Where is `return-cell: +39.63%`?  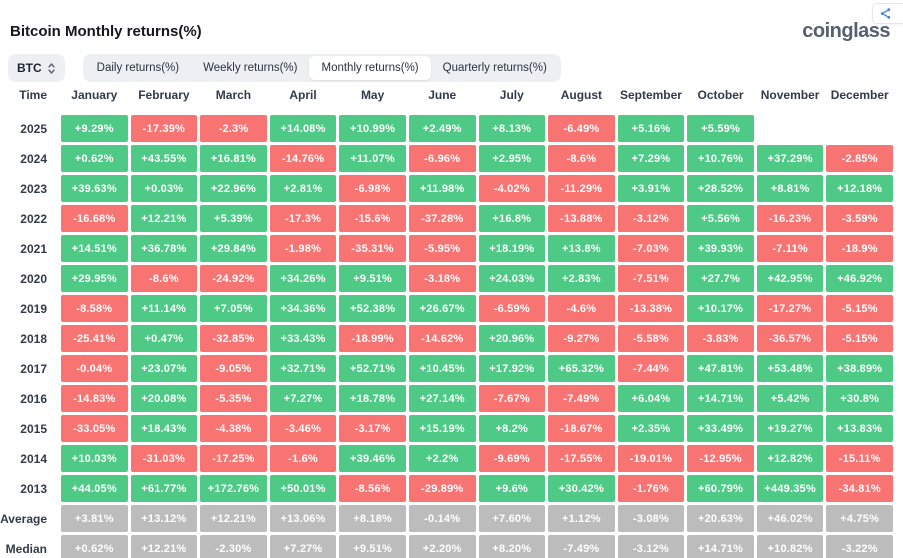
return-cell: +39.63% is located at coordinates (94, 188).